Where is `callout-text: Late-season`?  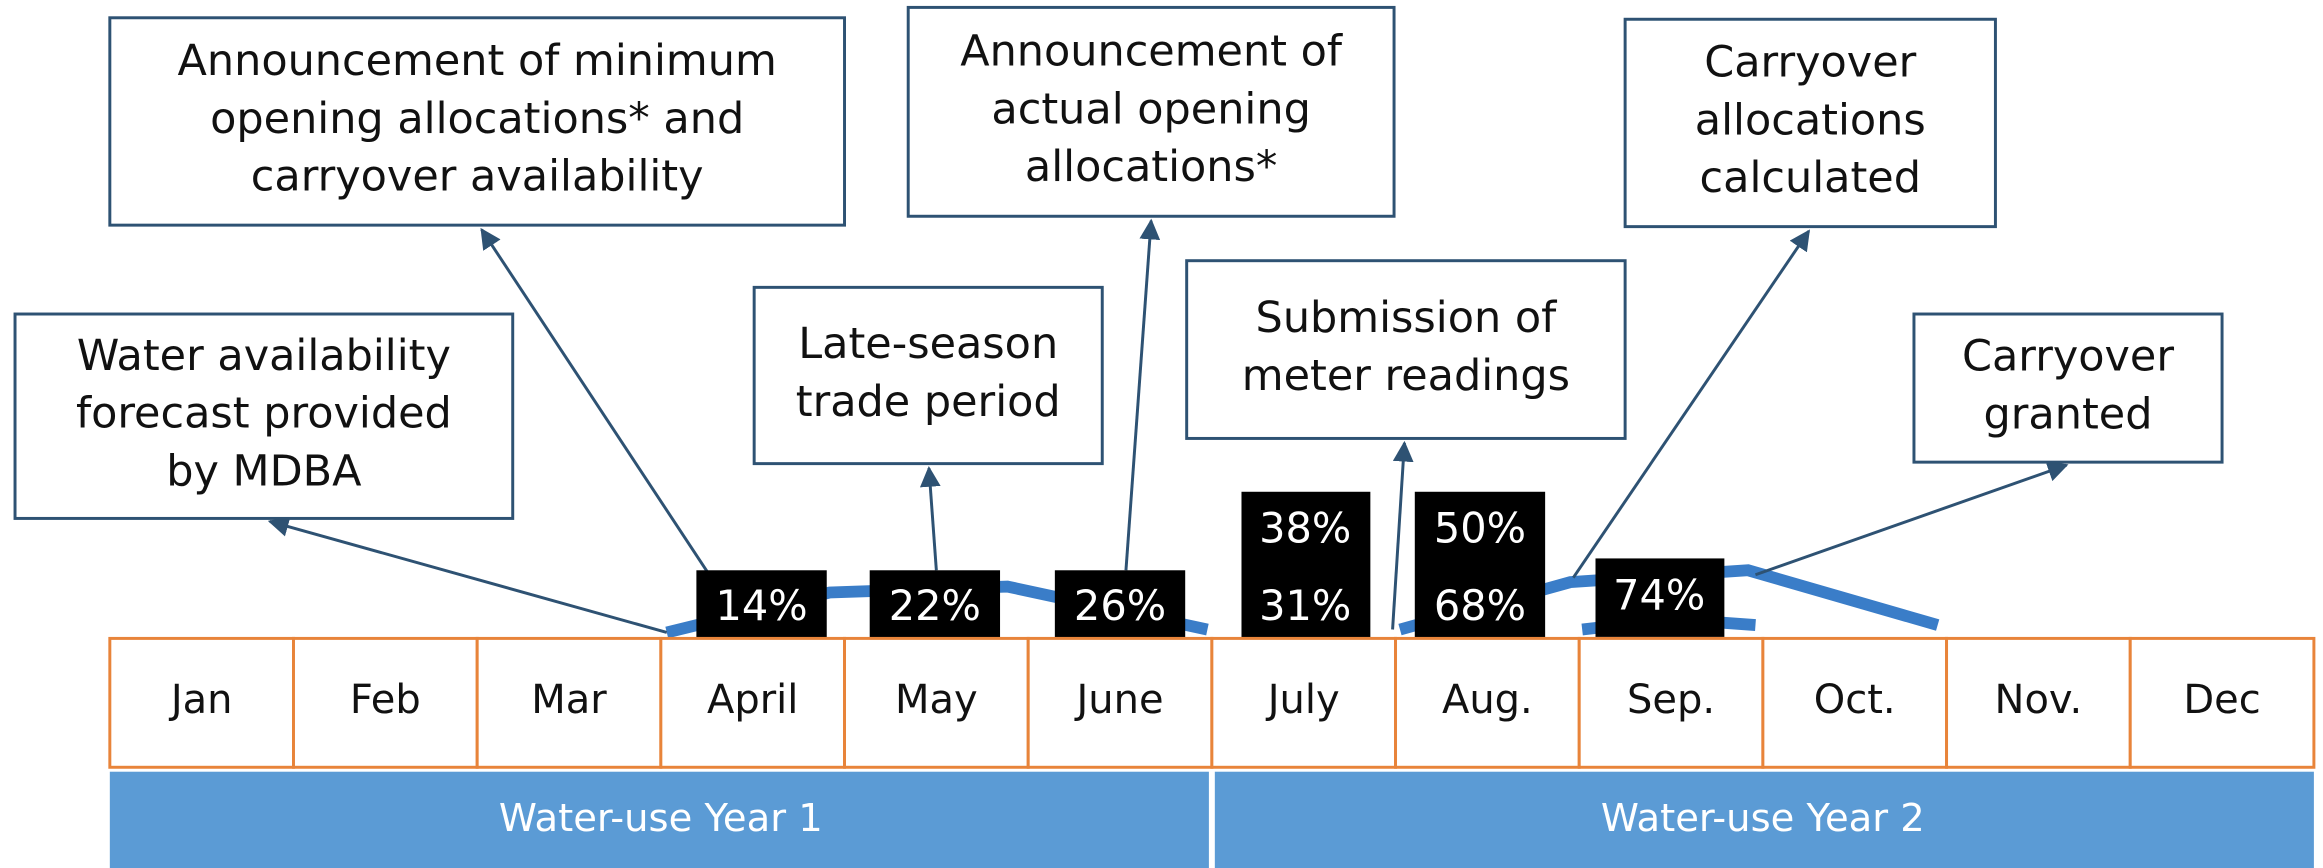 callout-text: Late-season is located at coordinates (928, 344).